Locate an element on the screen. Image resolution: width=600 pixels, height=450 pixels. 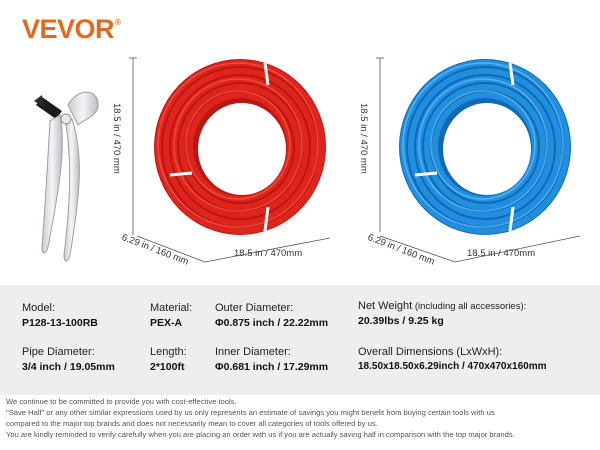
model-value: P128-13-100RB is located at coordinates (60, 323).